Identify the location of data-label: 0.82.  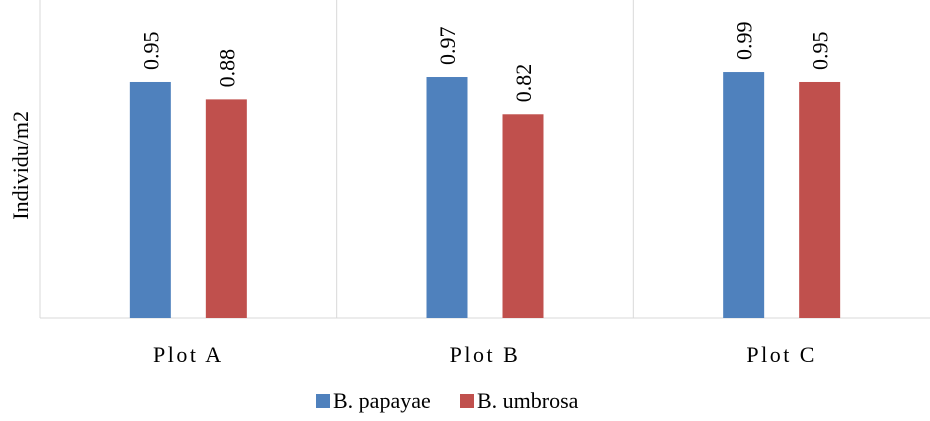
(523, 83).